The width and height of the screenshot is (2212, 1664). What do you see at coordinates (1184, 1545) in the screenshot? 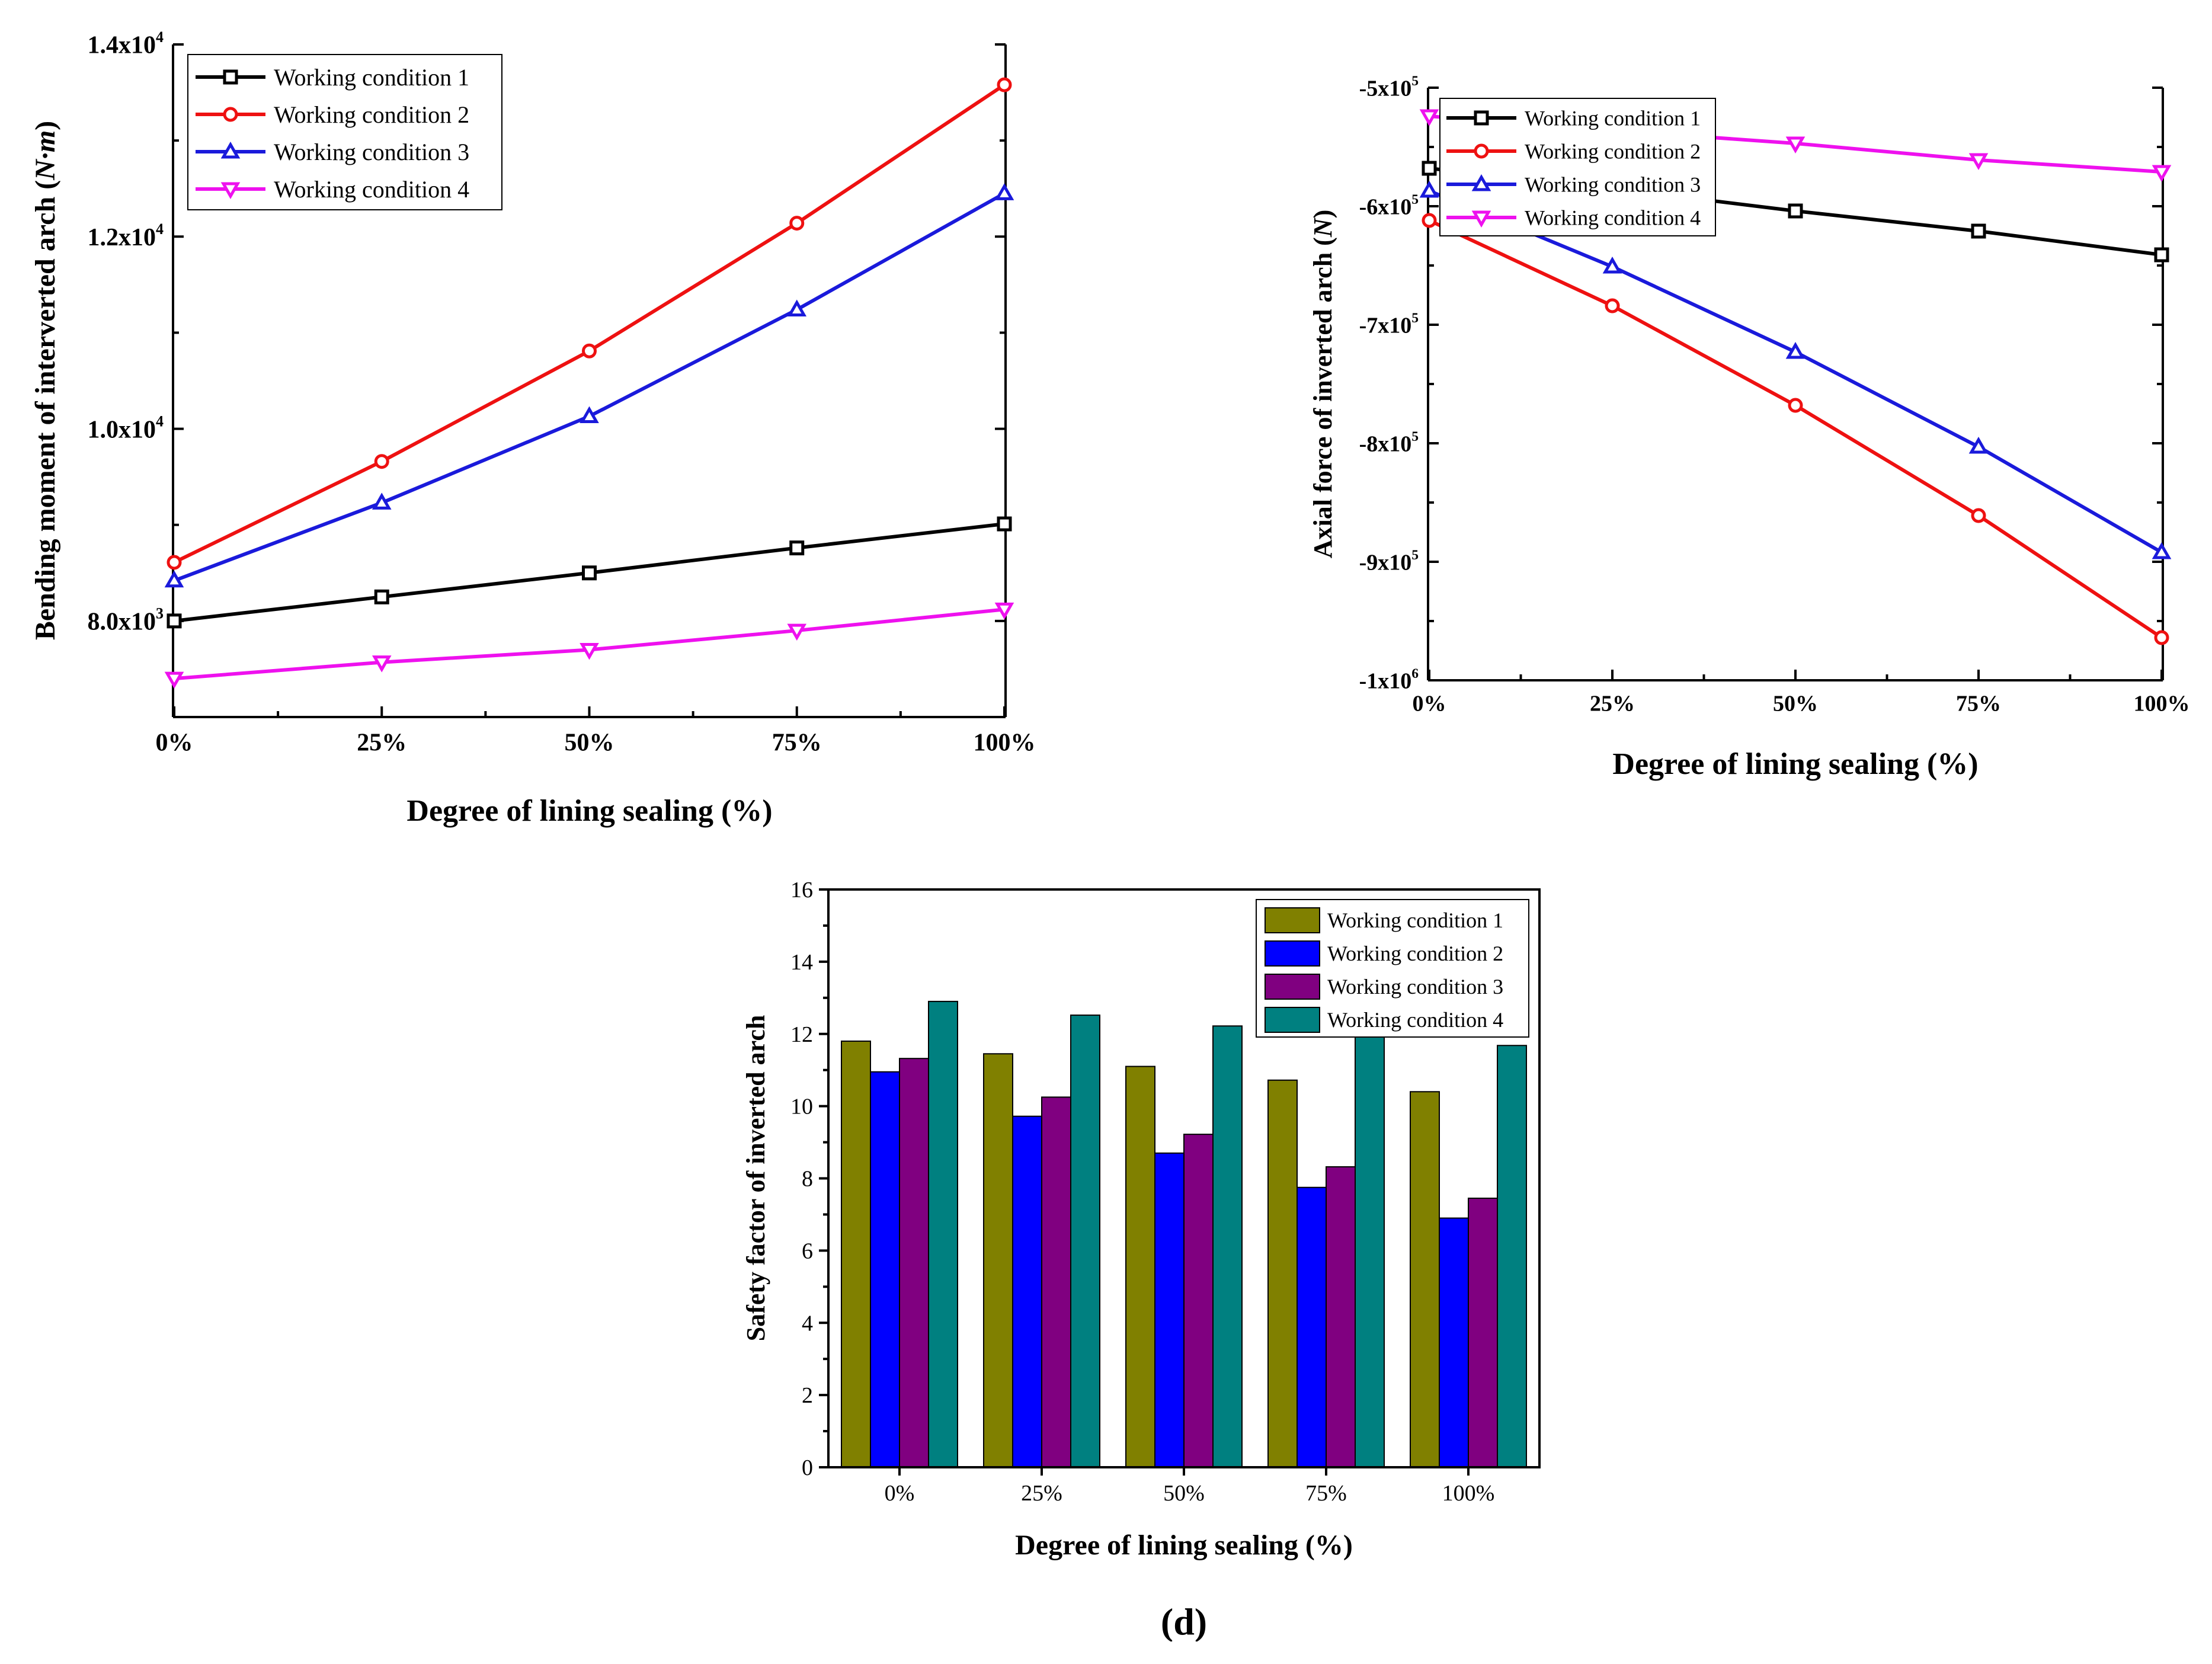
I see `chart-c-x-axis-title: Degree of lining sealing (%)` at bounding box center [1184, 1545].